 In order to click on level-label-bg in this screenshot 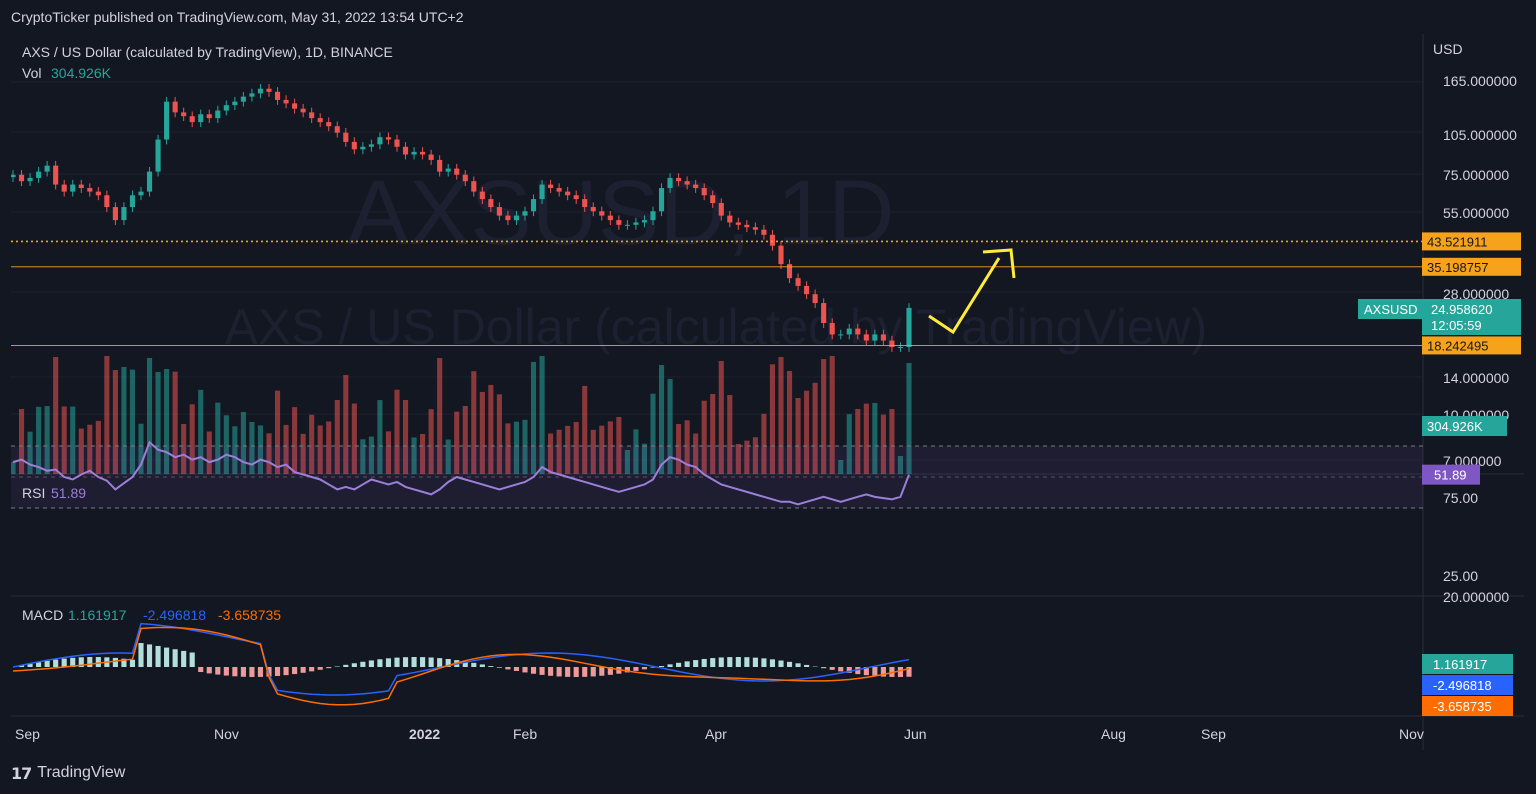, I will do `click(1471, 241)`.